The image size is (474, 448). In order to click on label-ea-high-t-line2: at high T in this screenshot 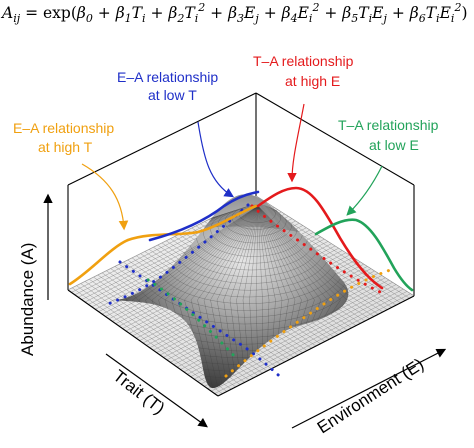, I will do `click(65, 147)`.